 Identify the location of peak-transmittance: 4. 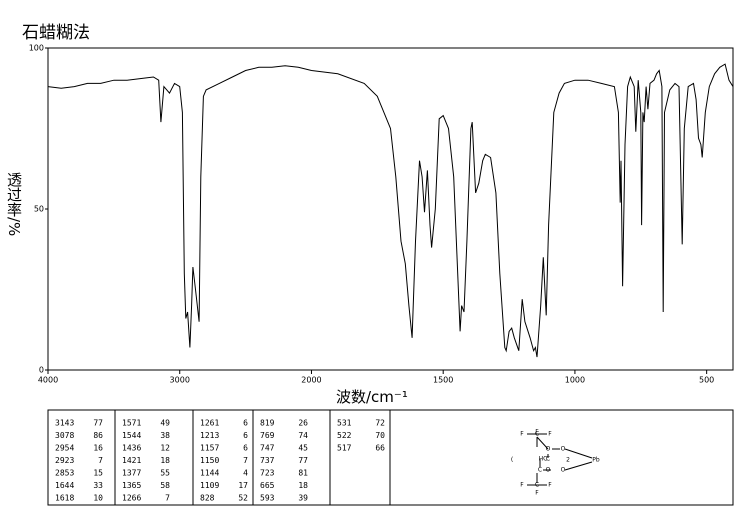
(245, 473).